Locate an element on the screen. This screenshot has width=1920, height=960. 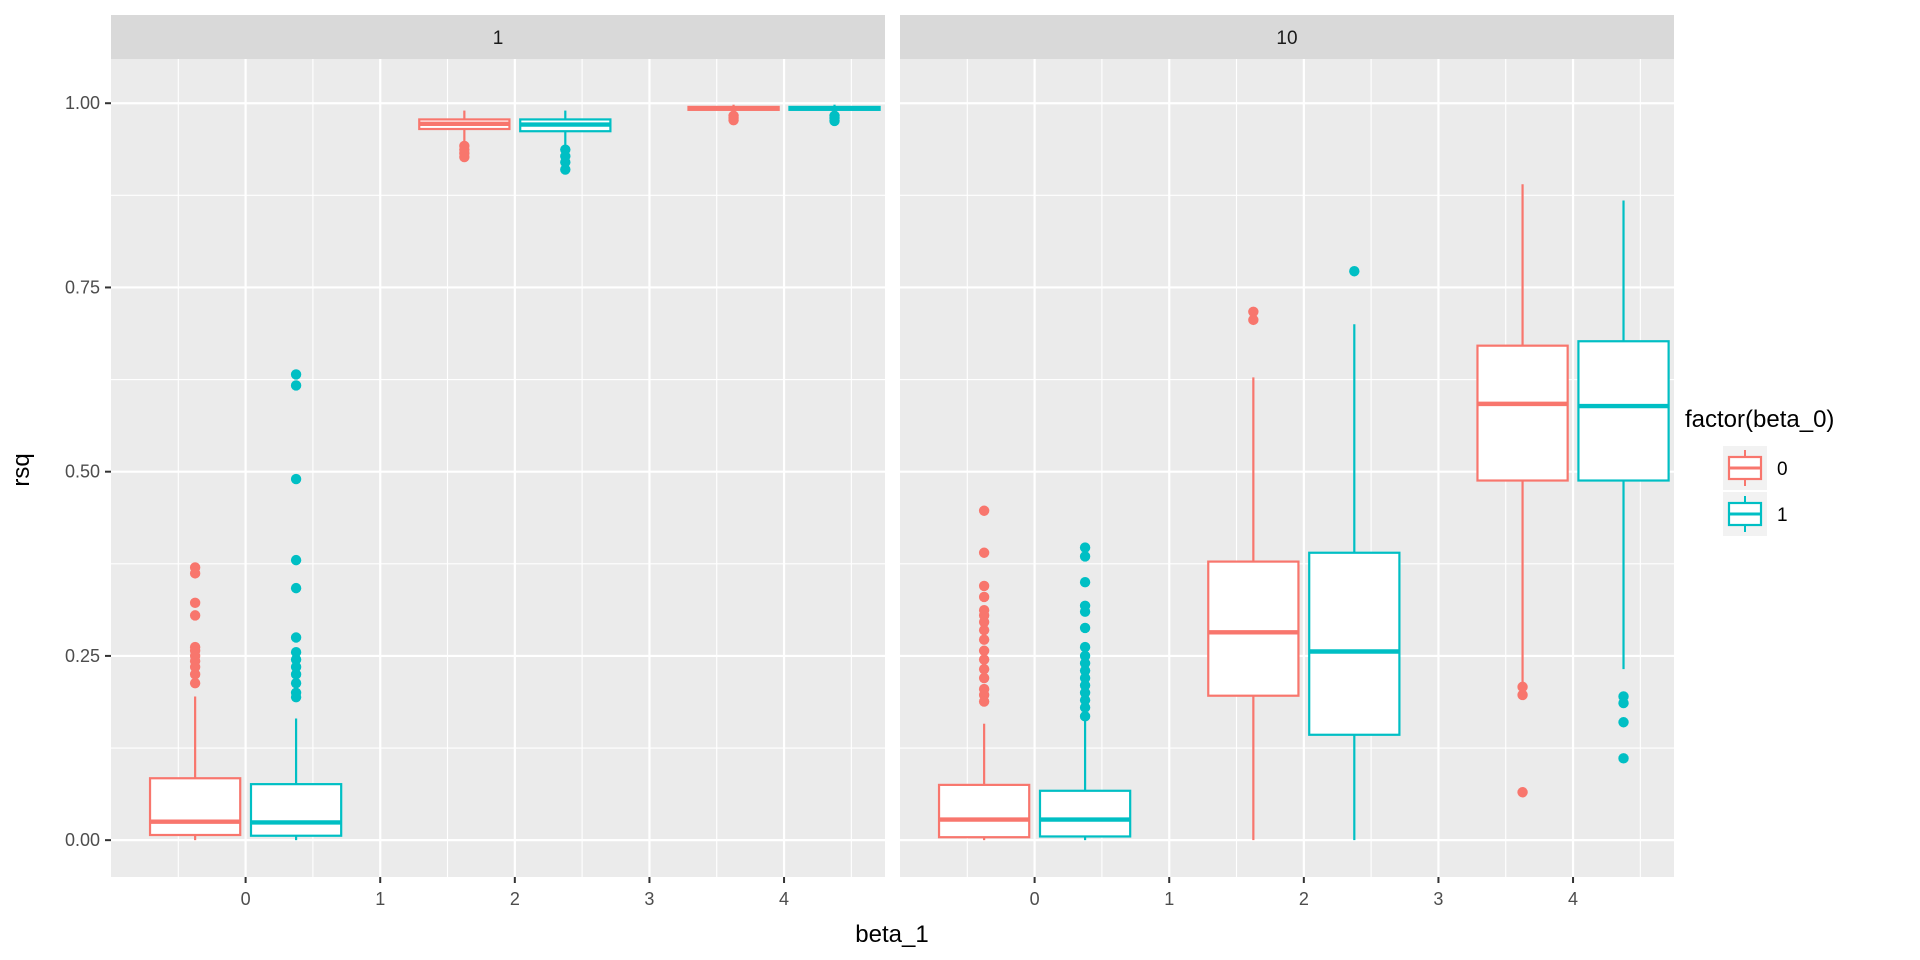
y-tick-label: 1.00 is located at coordinates (82, 103).